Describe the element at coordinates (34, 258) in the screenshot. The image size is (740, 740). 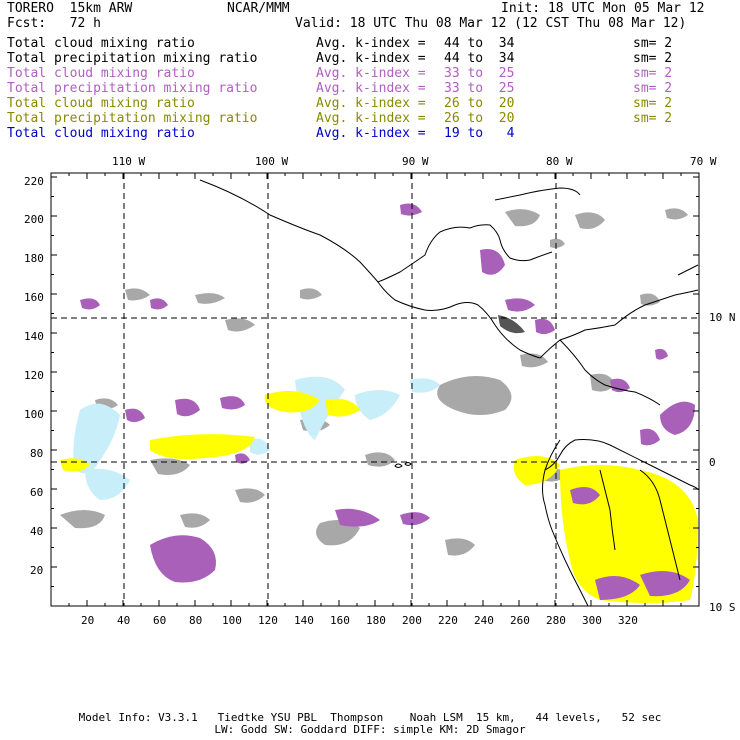
I see `y-index-label: 180` at that location.